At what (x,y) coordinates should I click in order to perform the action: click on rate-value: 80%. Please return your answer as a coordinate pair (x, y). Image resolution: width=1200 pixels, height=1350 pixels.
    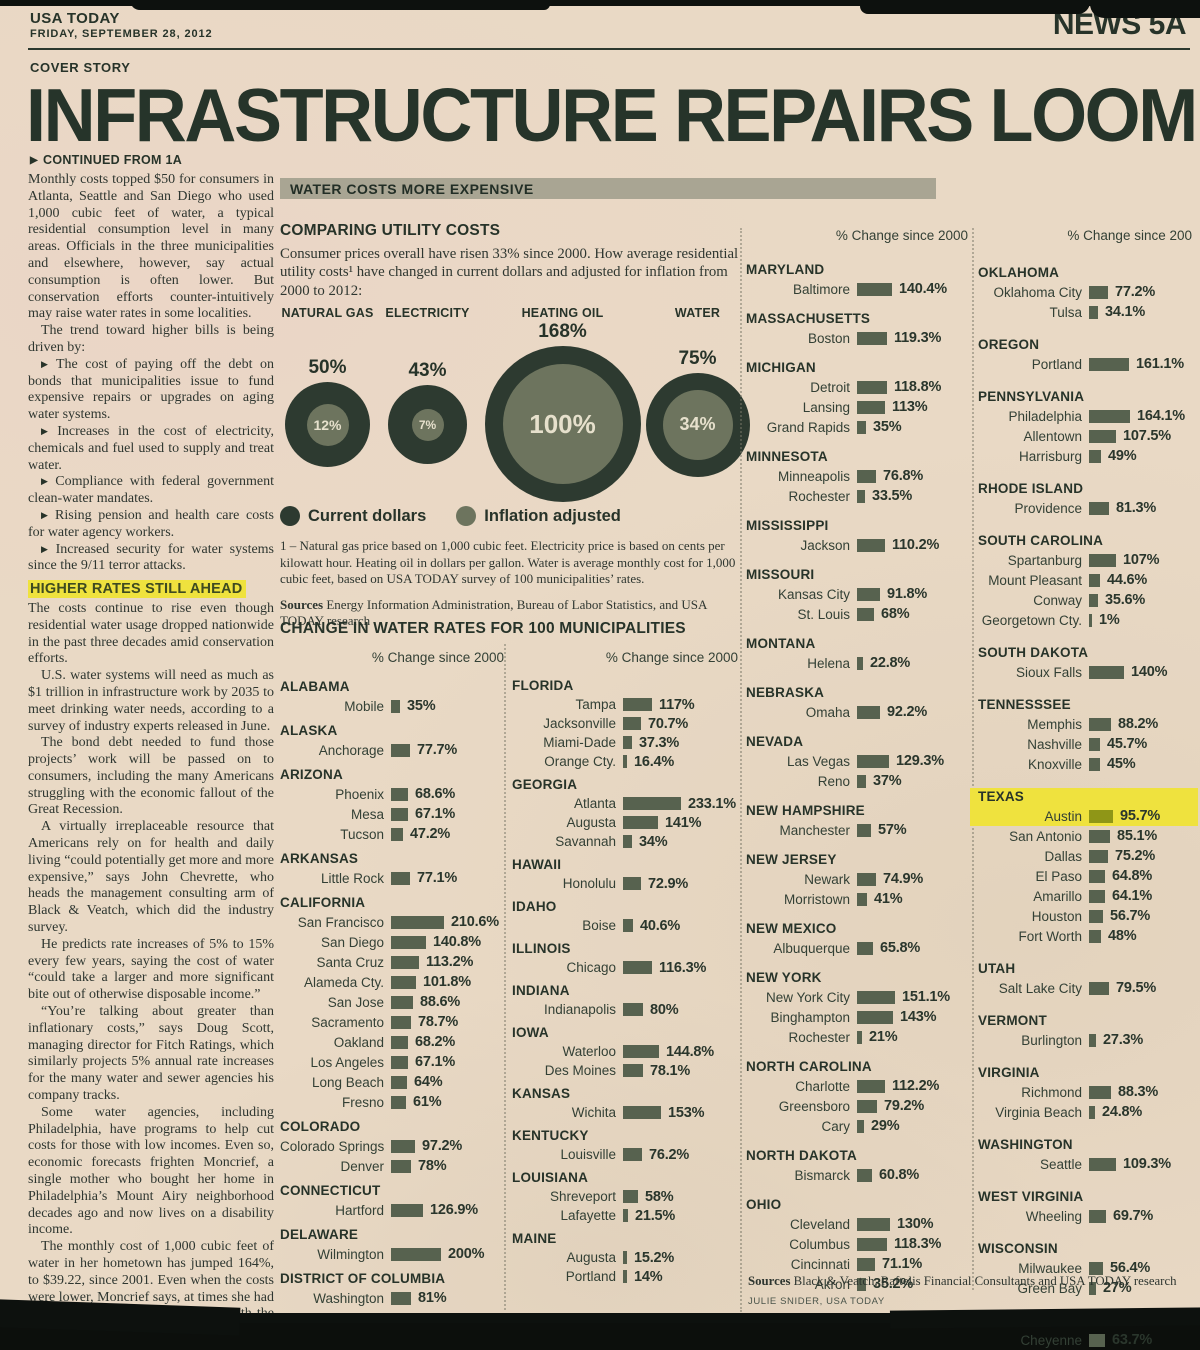
    Looking at the image, I should click on (664, 1009).